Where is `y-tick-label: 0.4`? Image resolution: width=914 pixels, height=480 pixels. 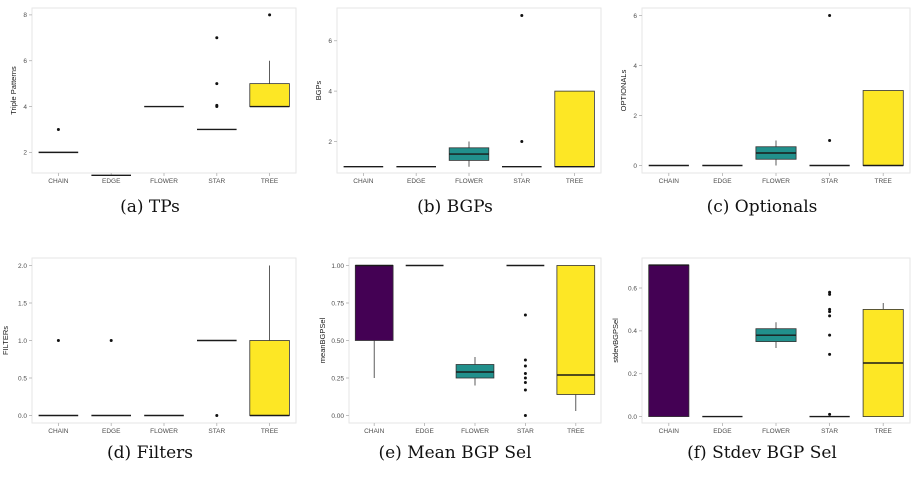
y-tick-label: 0.4 is located at coordinates (632, 331).